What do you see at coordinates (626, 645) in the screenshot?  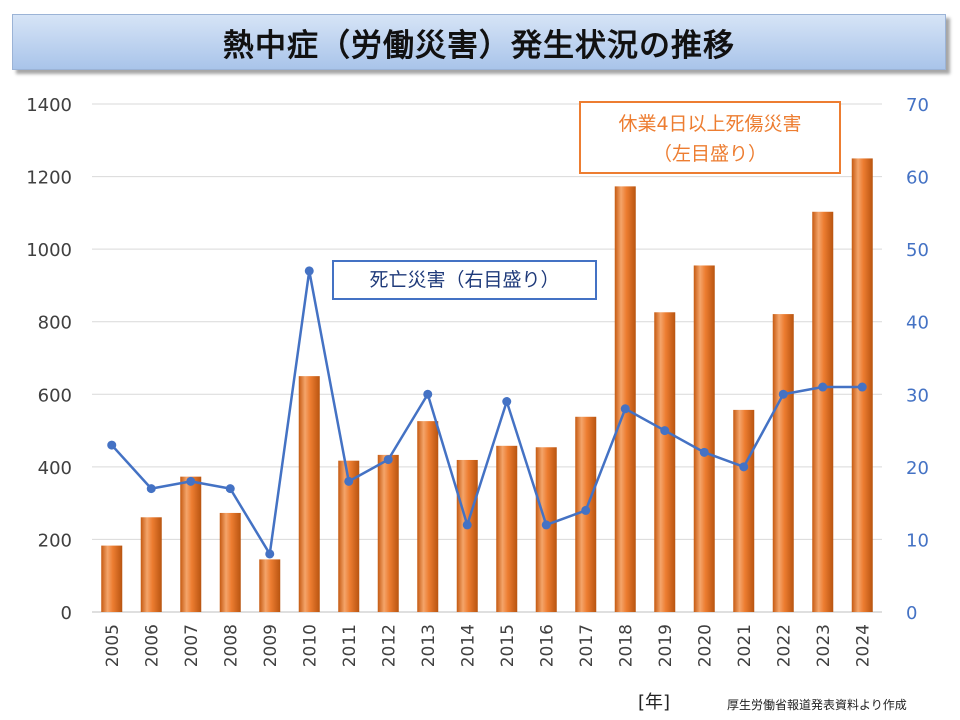 I see `x-tick-label: 2018` at bounding box center [626, 645].